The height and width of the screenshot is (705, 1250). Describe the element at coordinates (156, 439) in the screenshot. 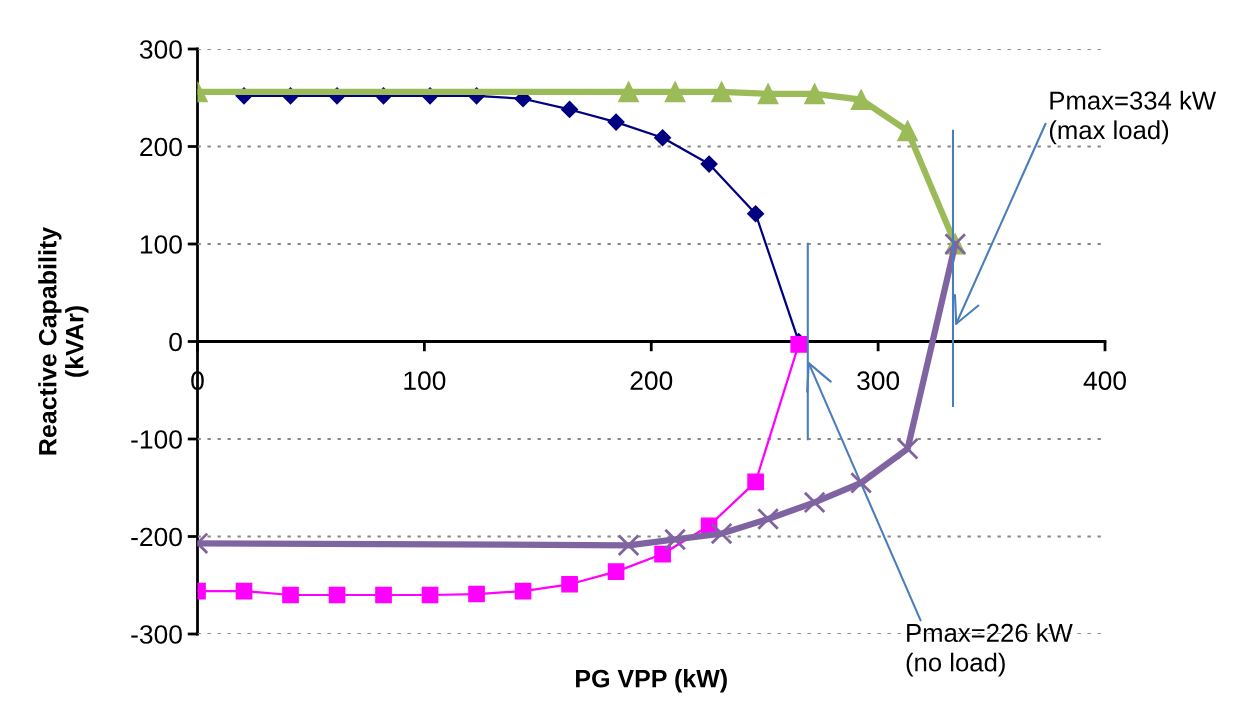

I see `y-tick-label: -100` at that location.